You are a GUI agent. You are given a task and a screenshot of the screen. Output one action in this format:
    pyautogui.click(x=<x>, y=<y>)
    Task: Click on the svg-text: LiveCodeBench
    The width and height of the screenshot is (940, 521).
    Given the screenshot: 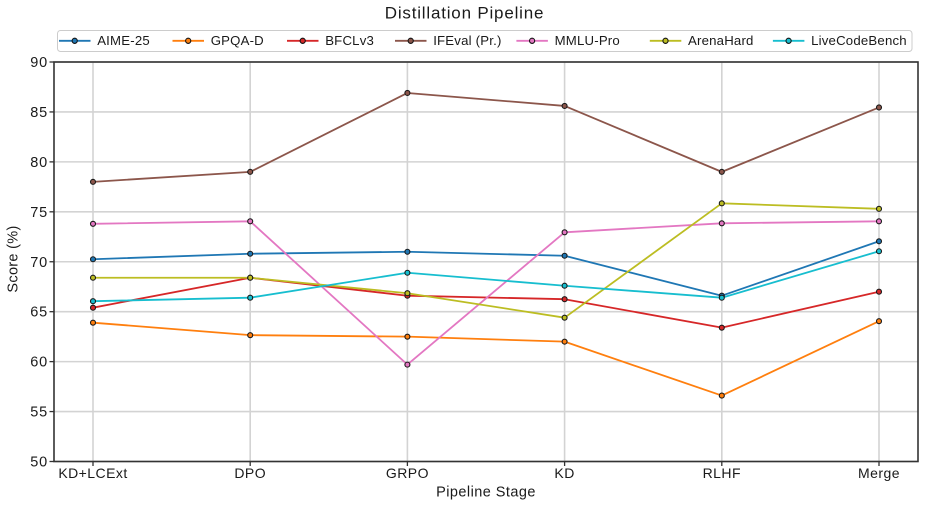 What is the action you would take?
    pyautogui.click(x=859, y=40)
    